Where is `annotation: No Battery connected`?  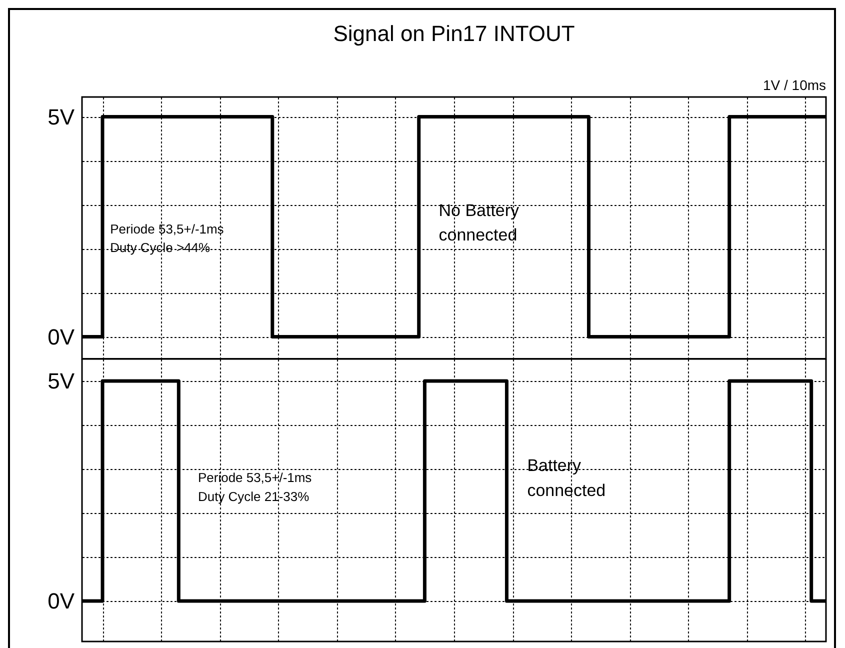
annotation: No Battery connected is located at coordinates (479, 222).